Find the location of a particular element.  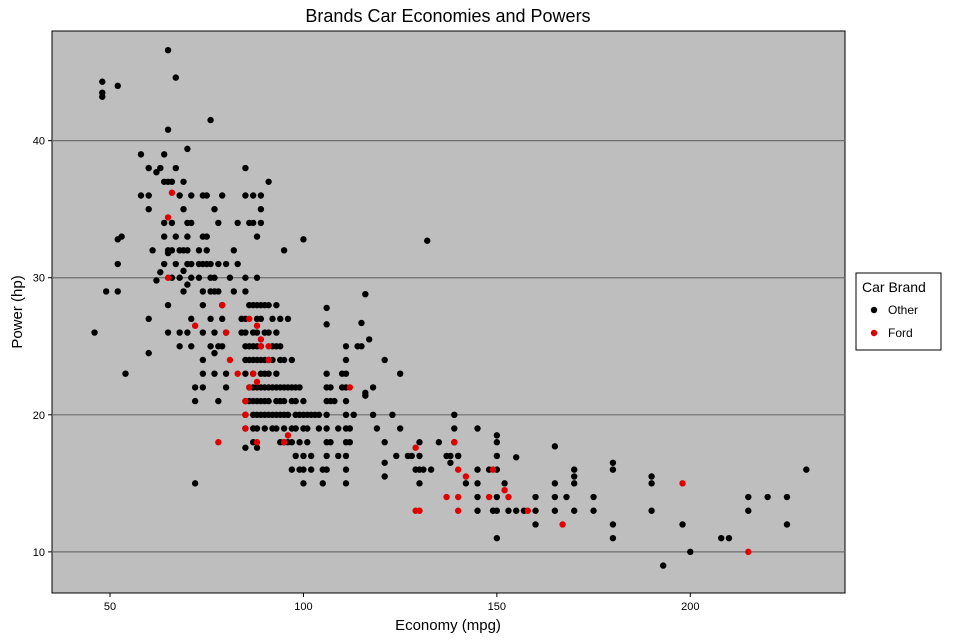

y-tick-label: 10 is located at coordinates (39, 553).